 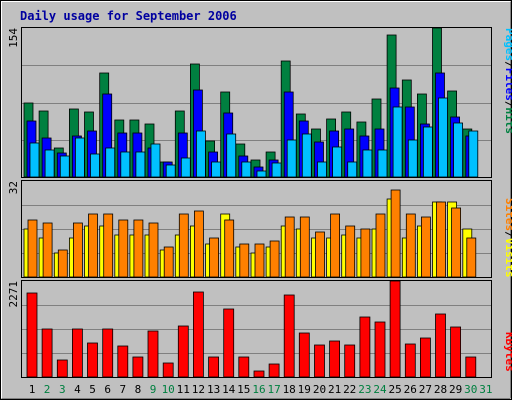 What do you see at coordinates (32, 389) in the screenshot?
I see `x-label-day-1: 1` at bounding box center [32, 389].